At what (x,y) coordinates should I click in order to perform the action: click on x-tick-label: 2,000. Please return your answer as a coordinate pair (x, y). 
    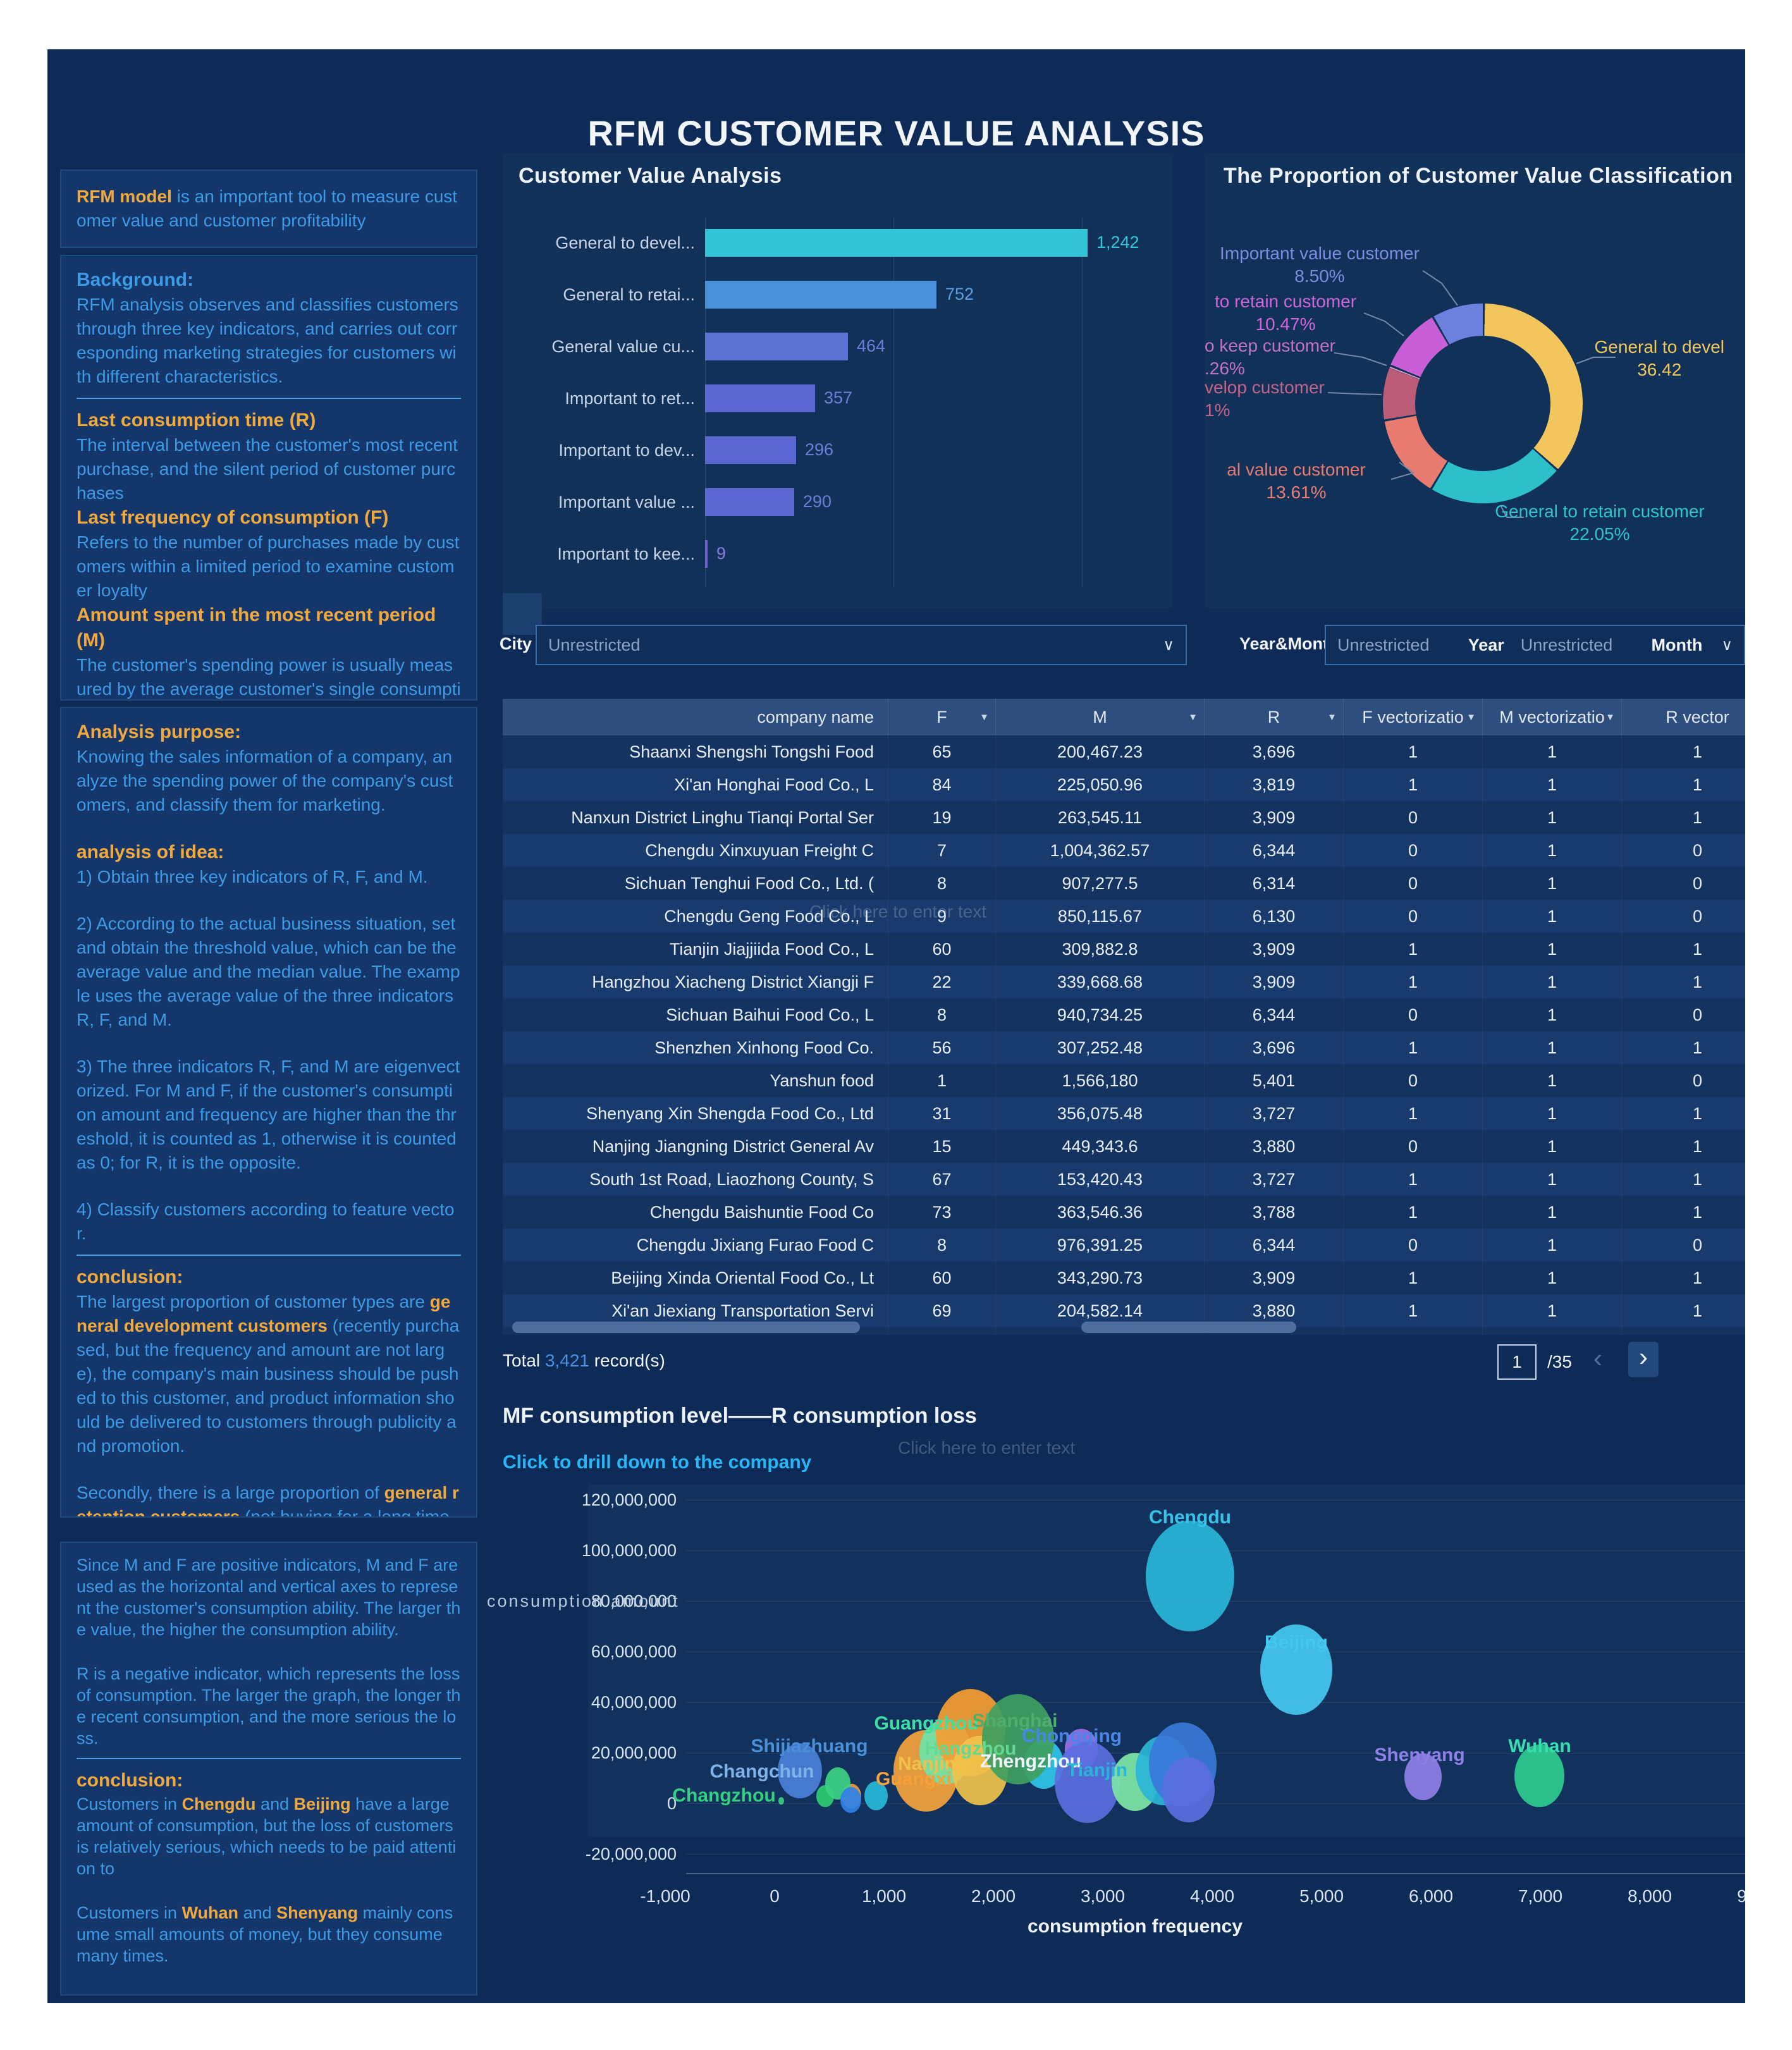
    Looking at the image, I should click on (993, 1896).